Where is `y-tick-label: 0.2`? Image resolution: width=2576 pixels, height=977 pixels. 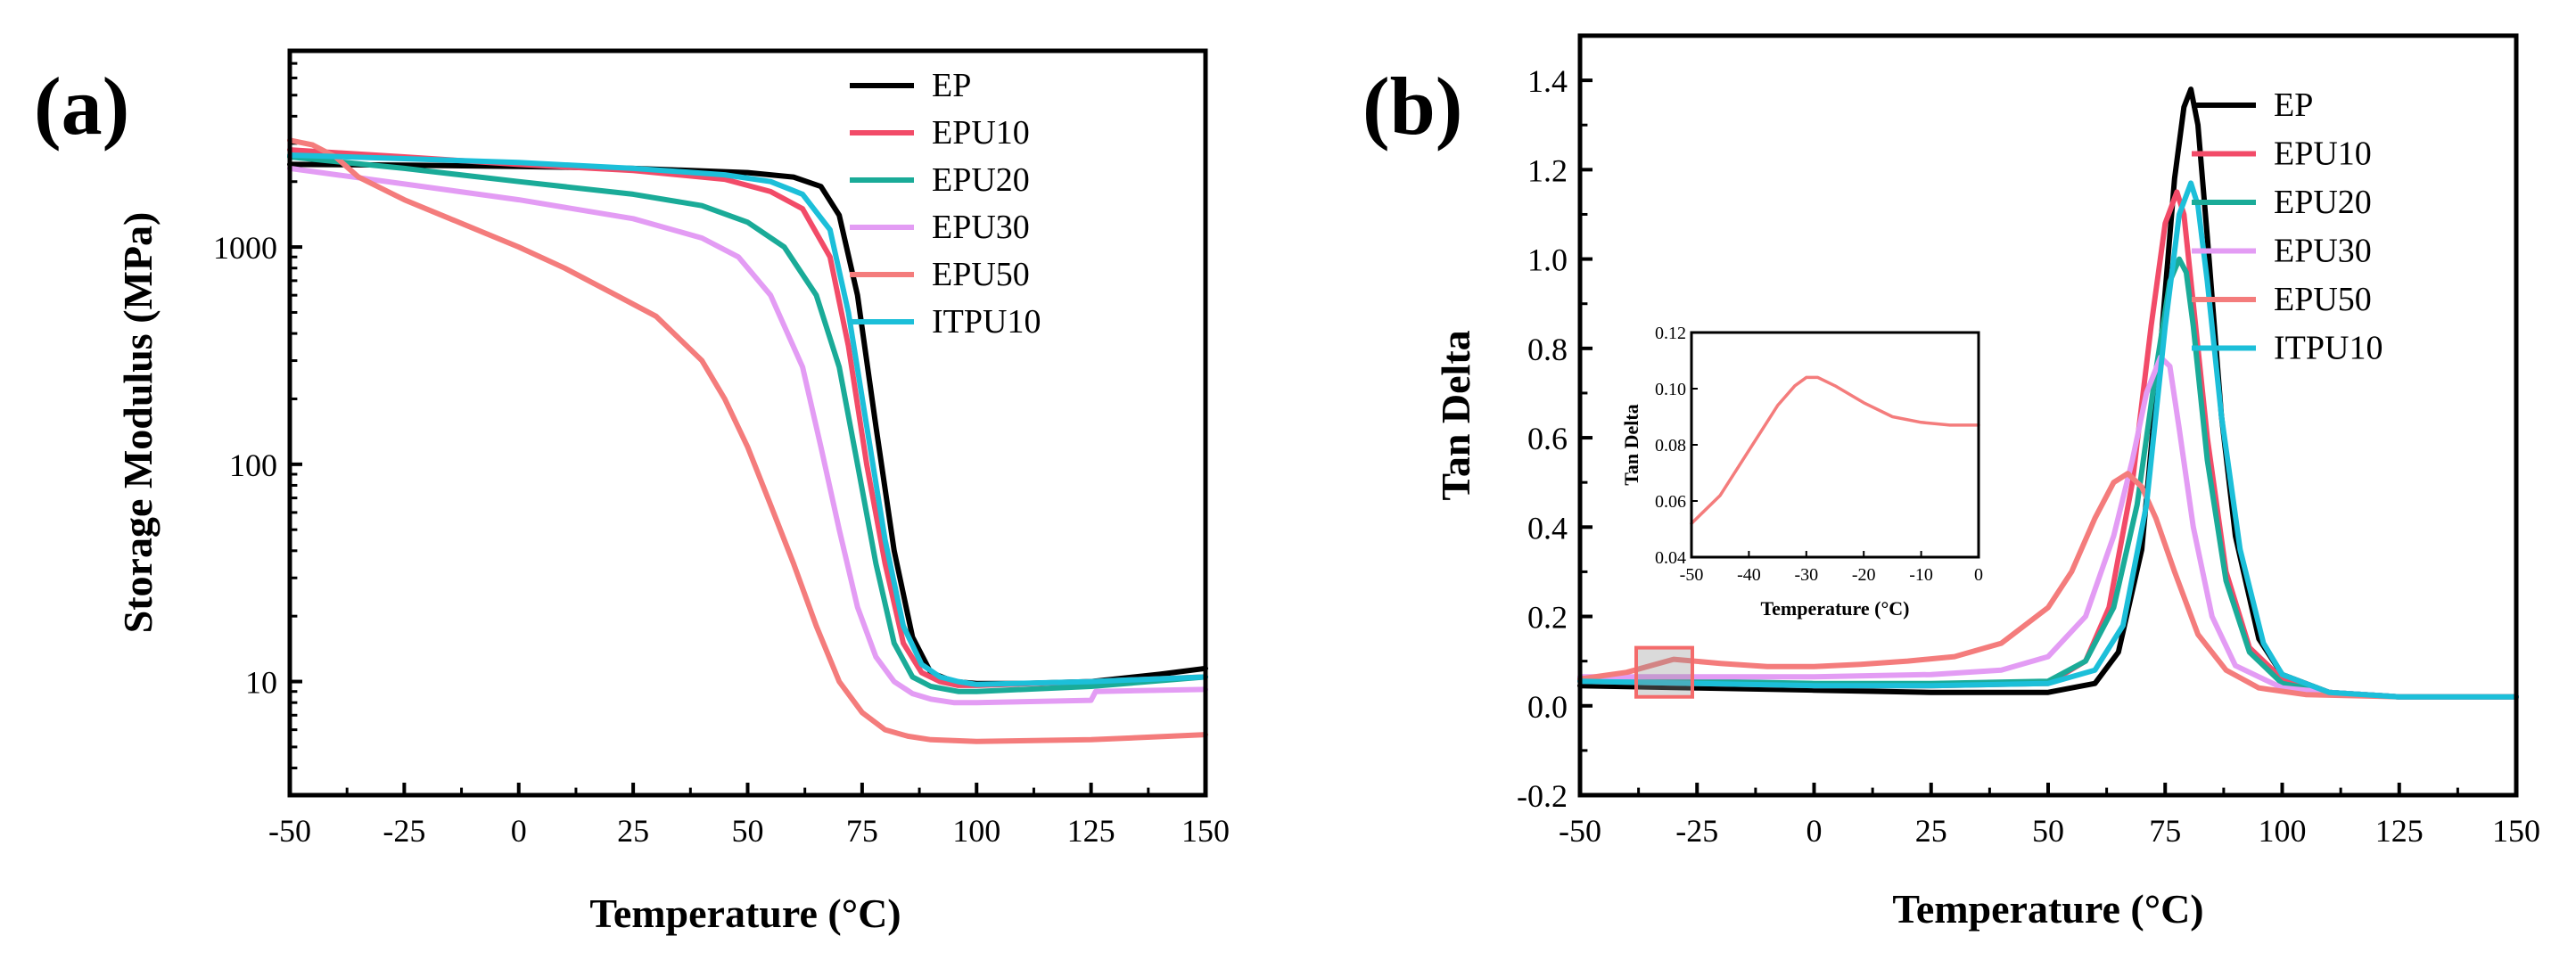
y-tick-label: 0.2 is located at coordinates (1547, 618).